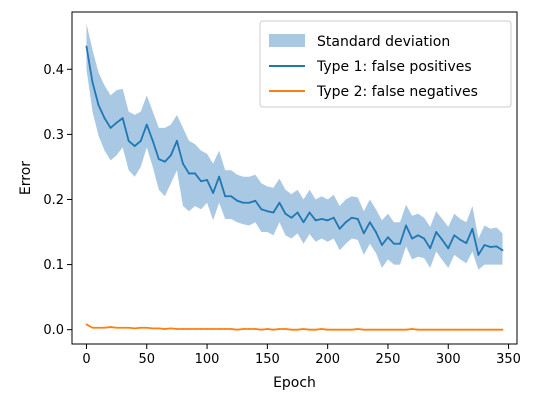 This screenshot has height=405, width=540. What do you see at coordinates (86, 359) in the screenshot?
I see `x-tick-label: 0` at bounding box center [86, 359].